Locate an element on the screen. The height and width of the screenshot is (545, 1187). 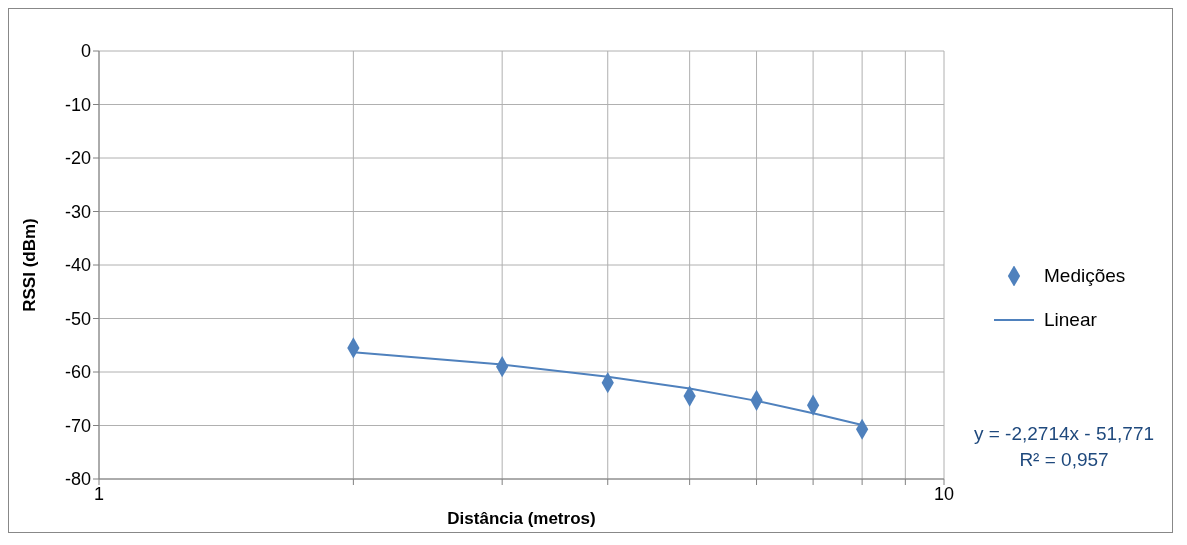
y-tick-label: -80 is located at coordinates (77, 479).